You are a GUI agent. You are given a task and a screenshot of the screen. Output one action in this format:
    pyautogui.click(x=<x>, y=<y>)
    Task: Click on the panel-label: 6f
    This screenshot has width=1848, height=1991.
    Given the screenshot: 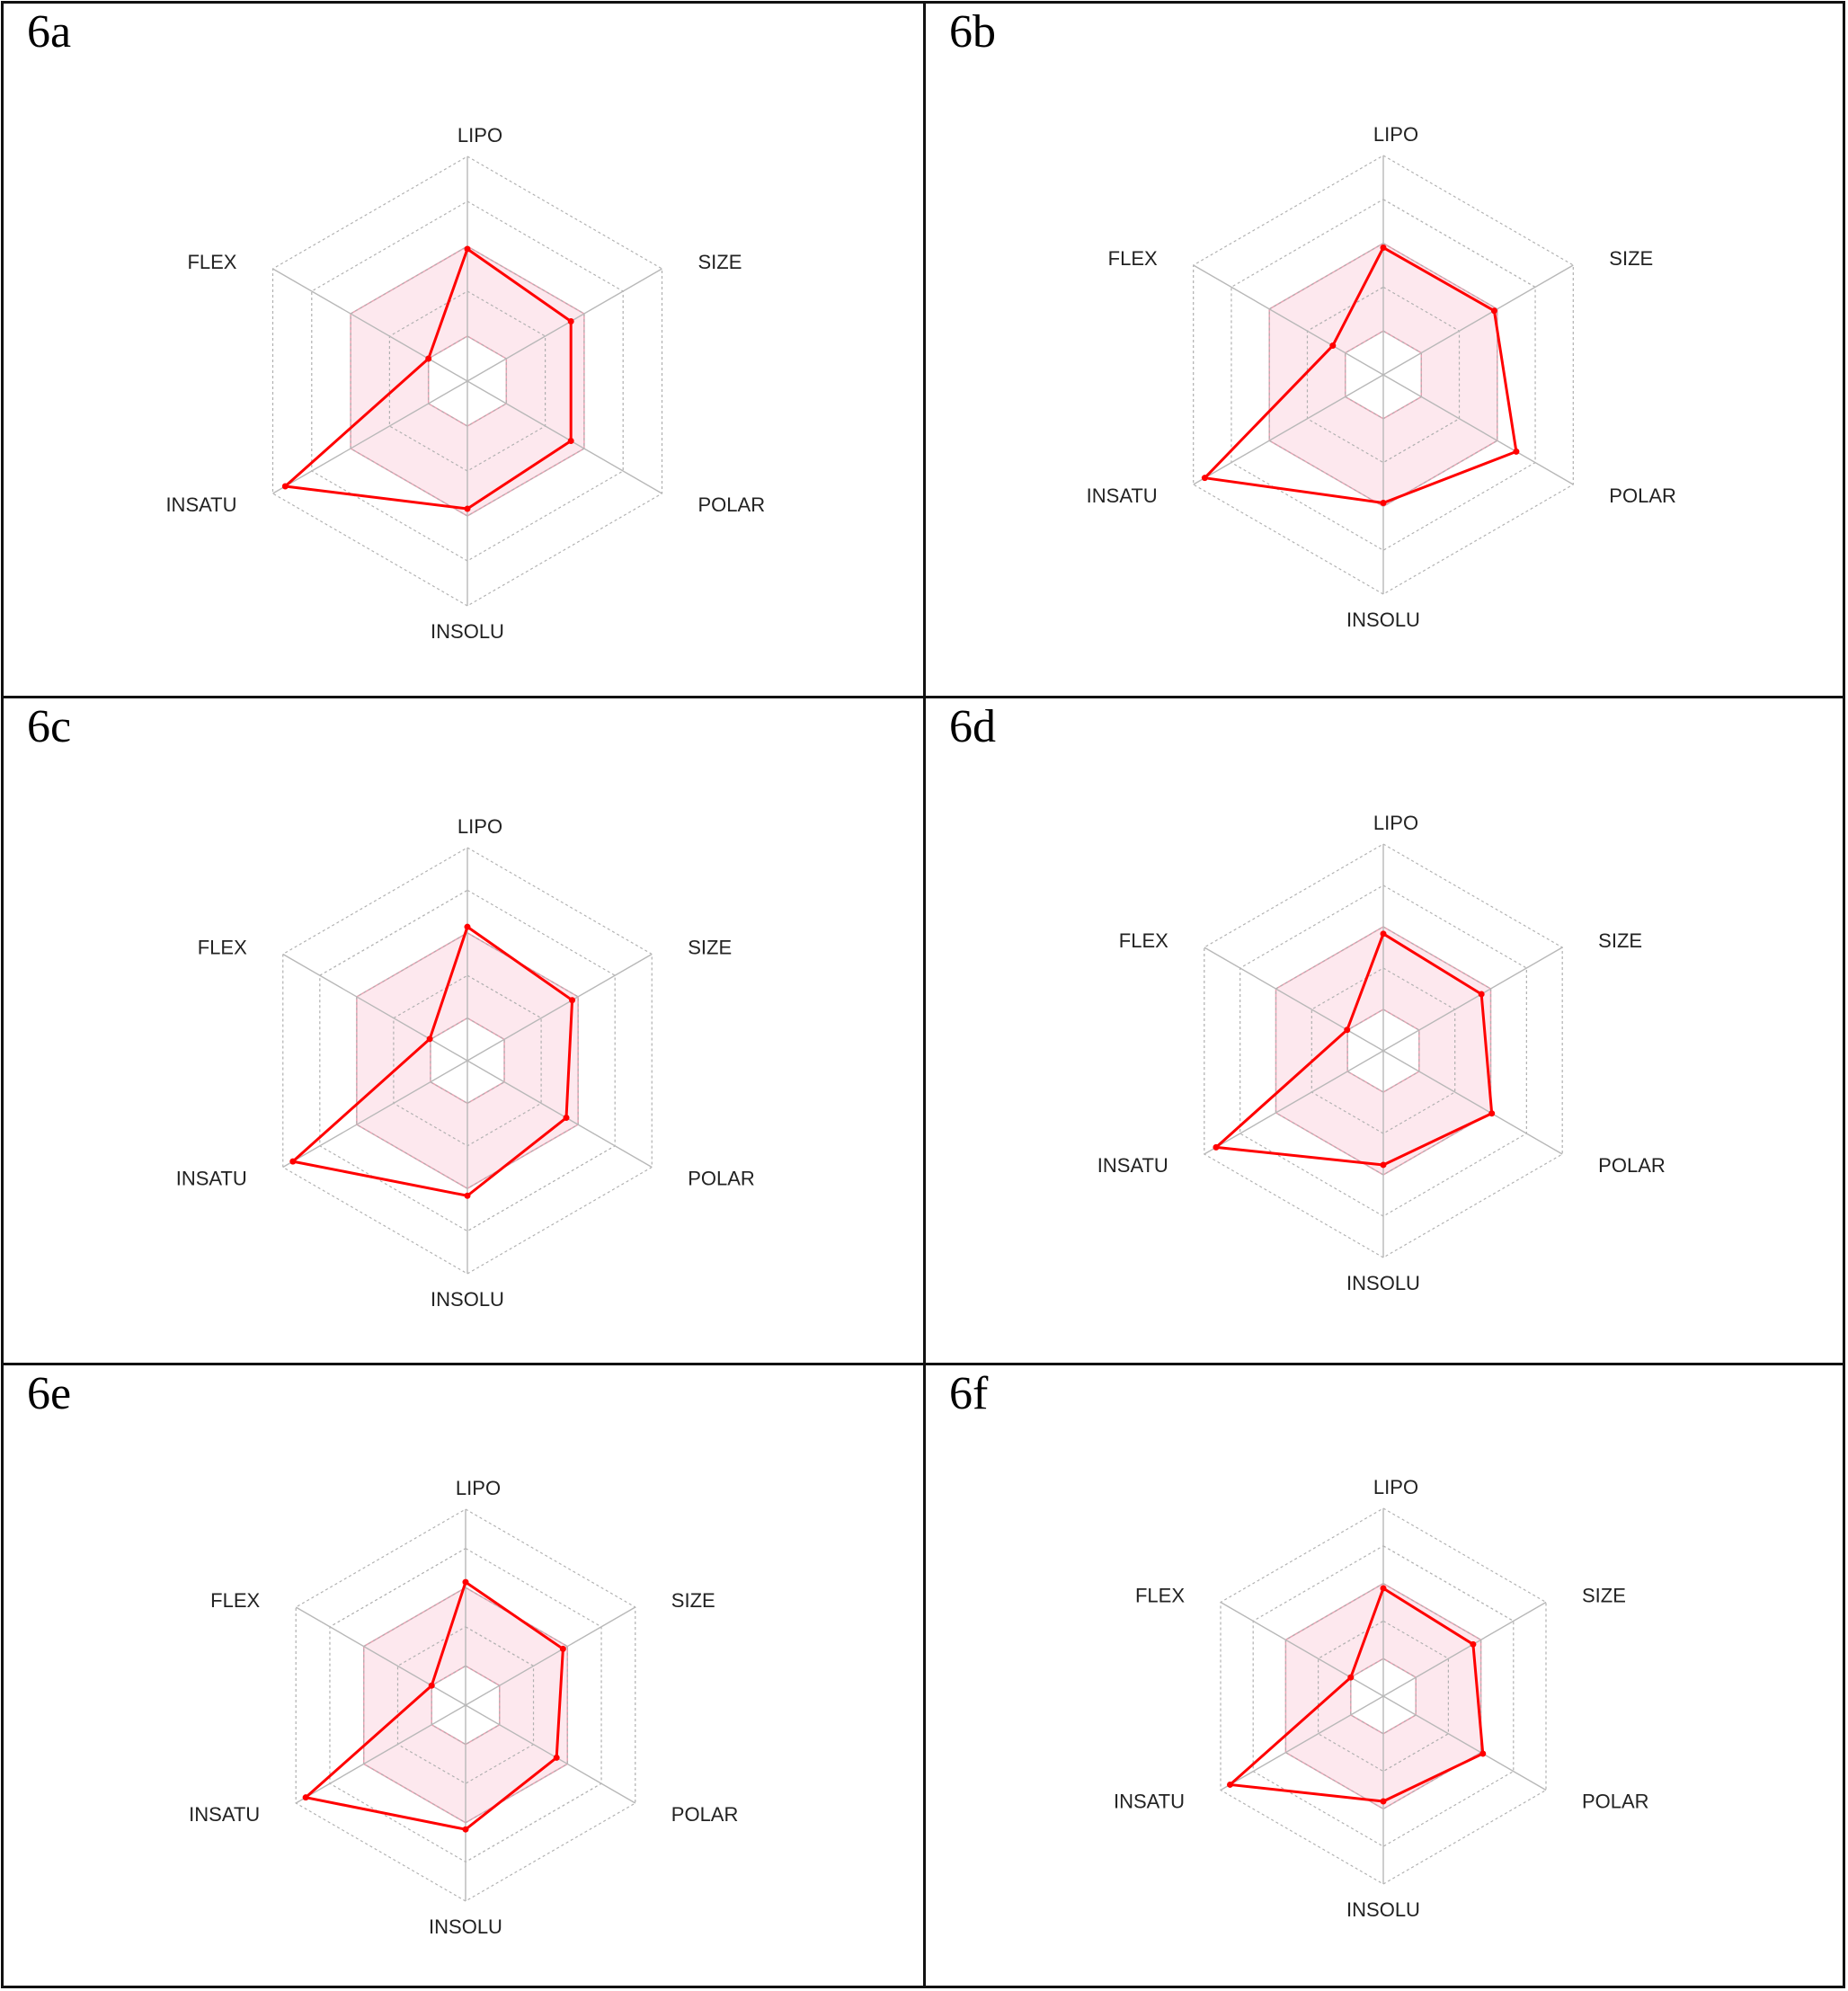 What is the action you would take?
    pyautogui.click(x=969, y=1394)
    